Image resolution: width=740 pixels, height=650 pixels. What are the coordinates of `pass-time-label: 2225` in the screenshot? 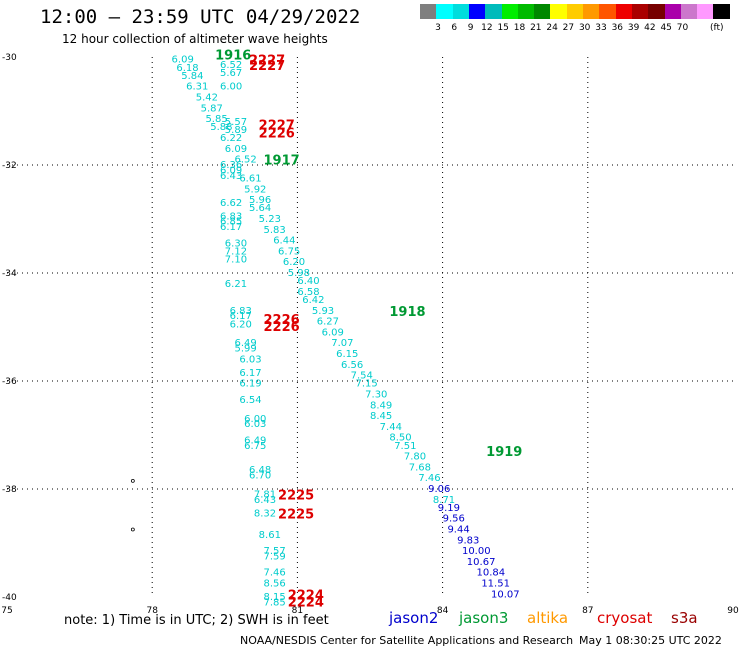 It's located at (296, 495).